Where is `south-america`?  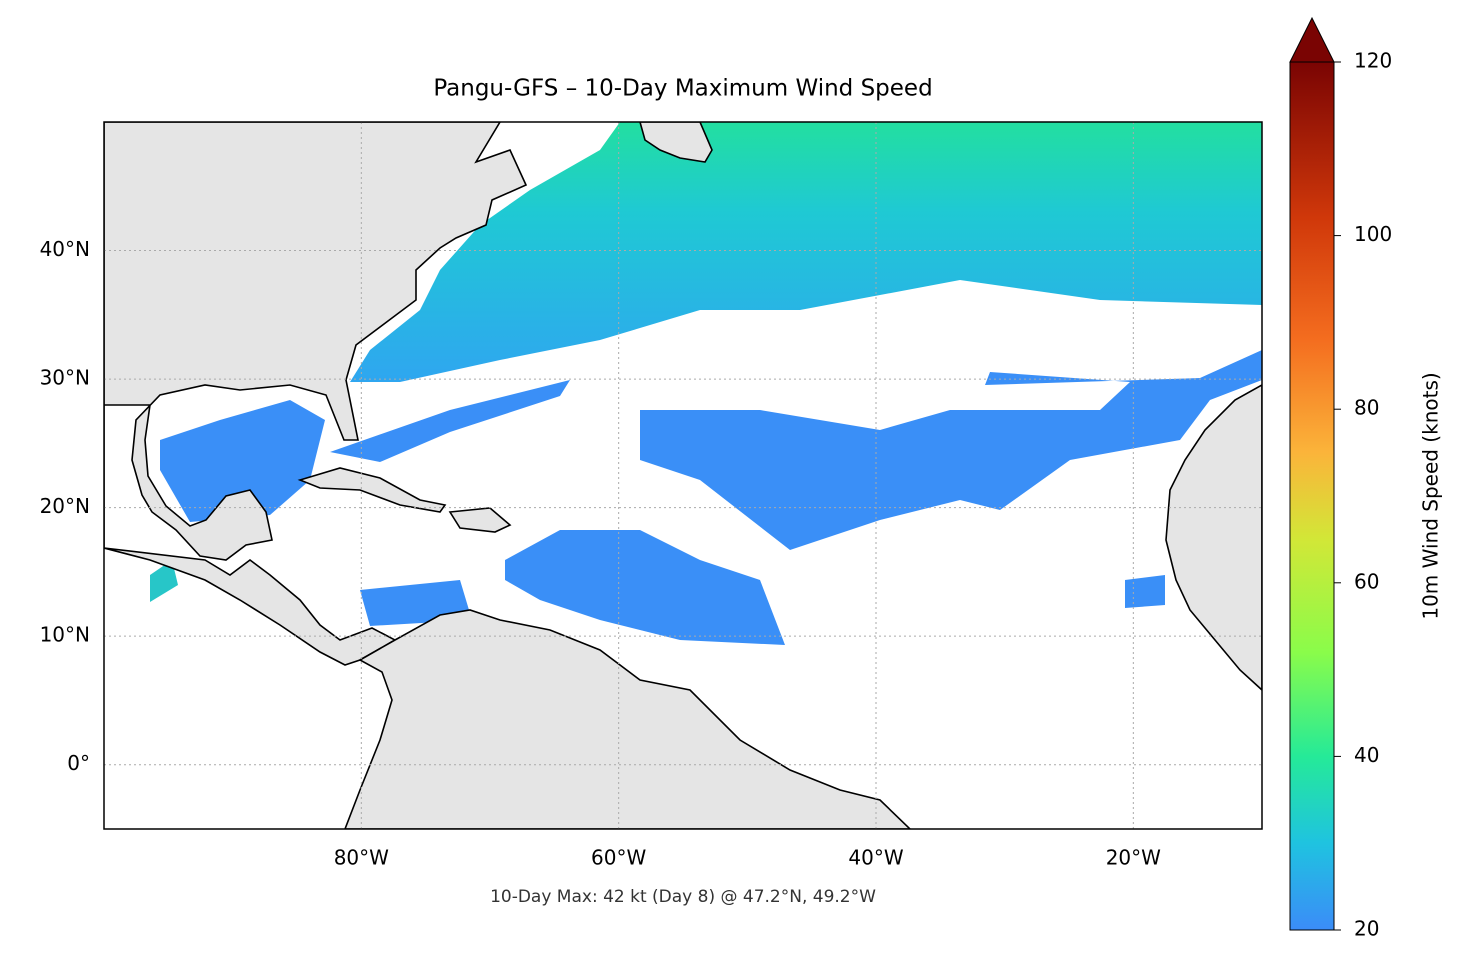
south-america is located at coordinates (628, 719).